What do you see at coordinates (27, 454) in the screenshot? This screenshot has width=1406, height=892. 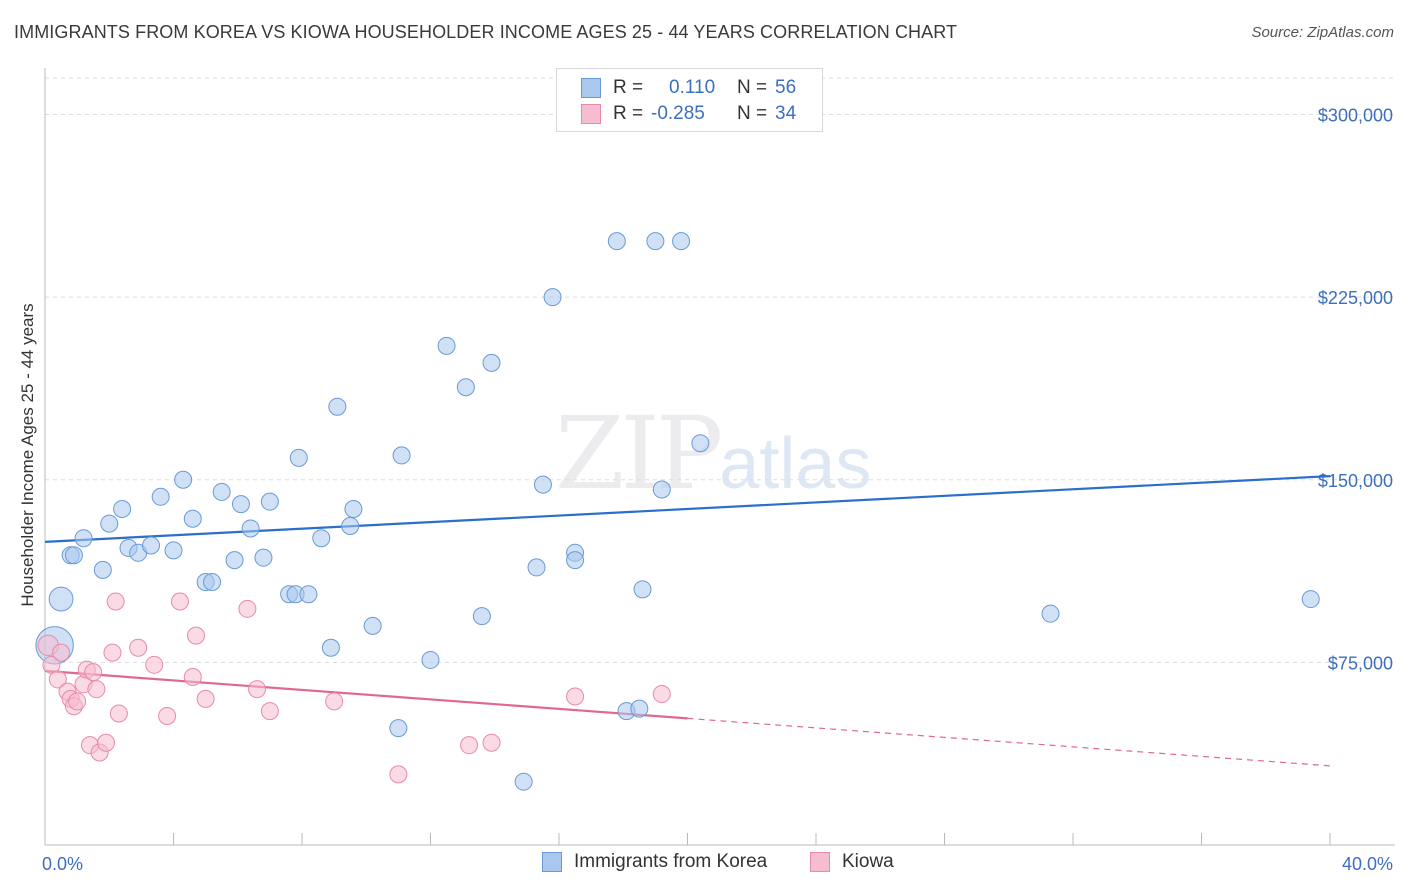 I see `y-axis-title: Householder Income Ages 25 - 44 years` at bounding box center [27, 454].